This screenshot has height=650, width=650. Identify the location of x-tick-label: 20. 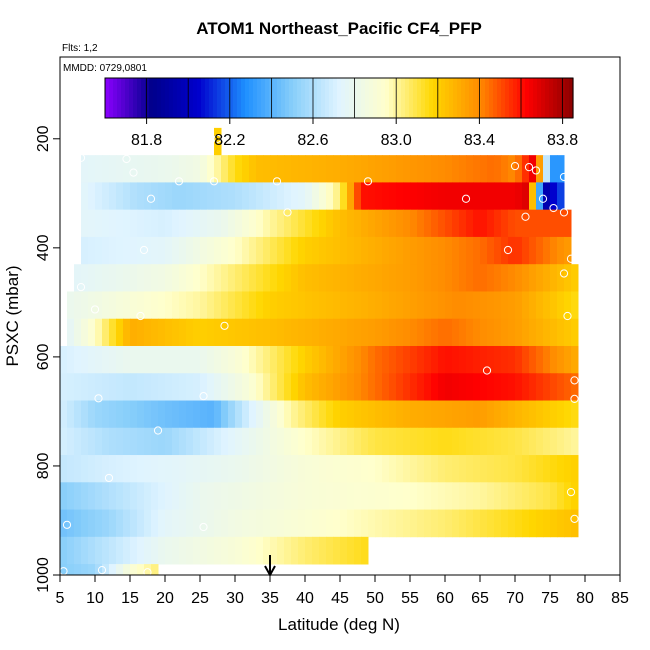
(165, 598).